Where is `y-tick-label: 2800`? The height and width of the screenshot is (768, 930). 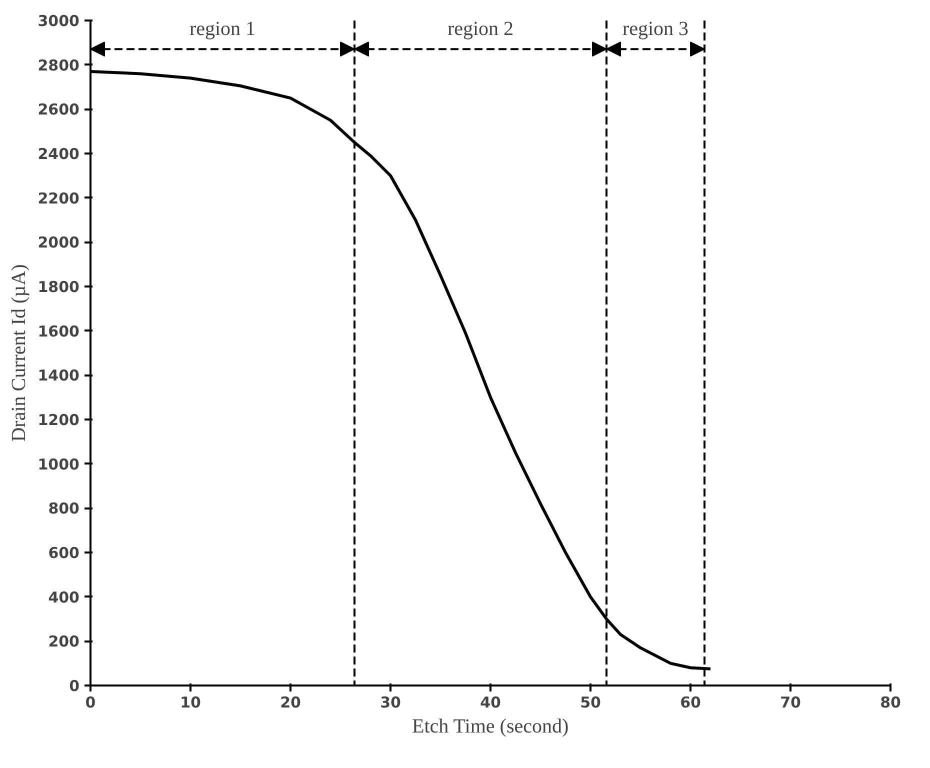 y-tick-label: 2800 is located at coordinates (59, 65).